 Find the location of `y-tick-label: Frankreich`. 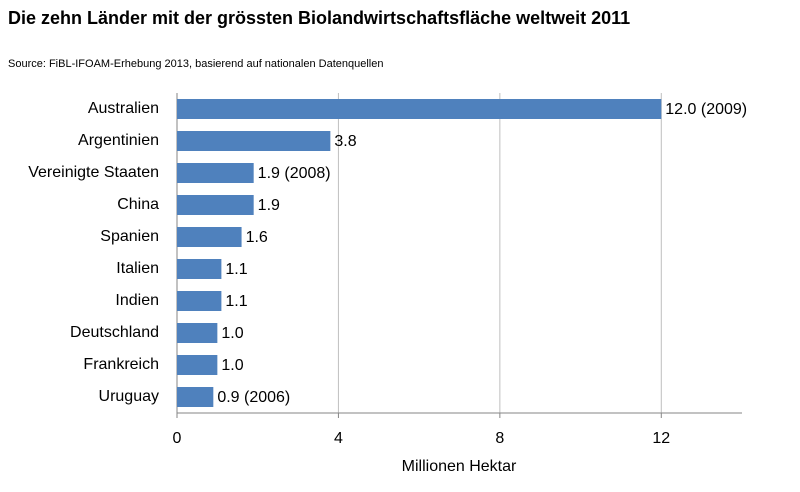

y-tick-label: Frankreich is located at coordinates (121, 364).